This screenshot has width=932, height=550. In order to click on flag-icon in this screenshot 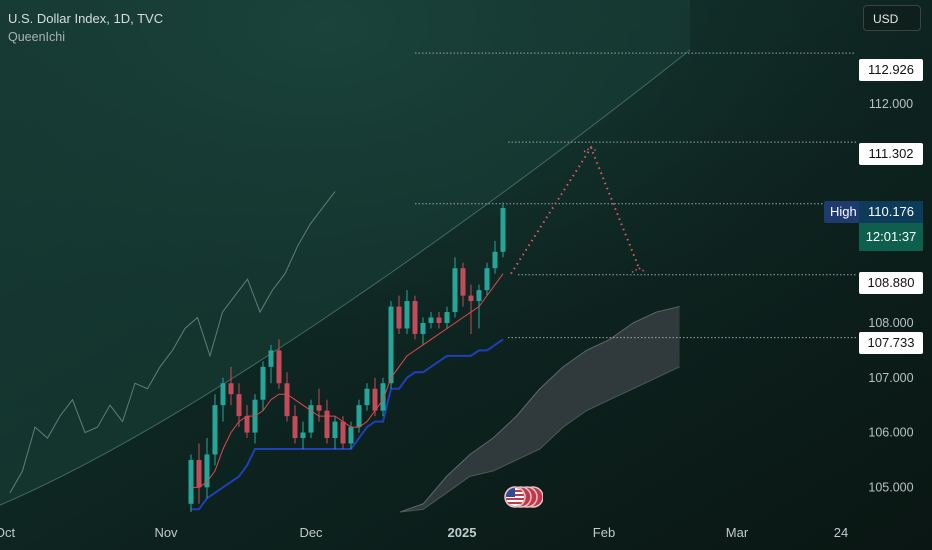, I will do `click(523, 497)`.